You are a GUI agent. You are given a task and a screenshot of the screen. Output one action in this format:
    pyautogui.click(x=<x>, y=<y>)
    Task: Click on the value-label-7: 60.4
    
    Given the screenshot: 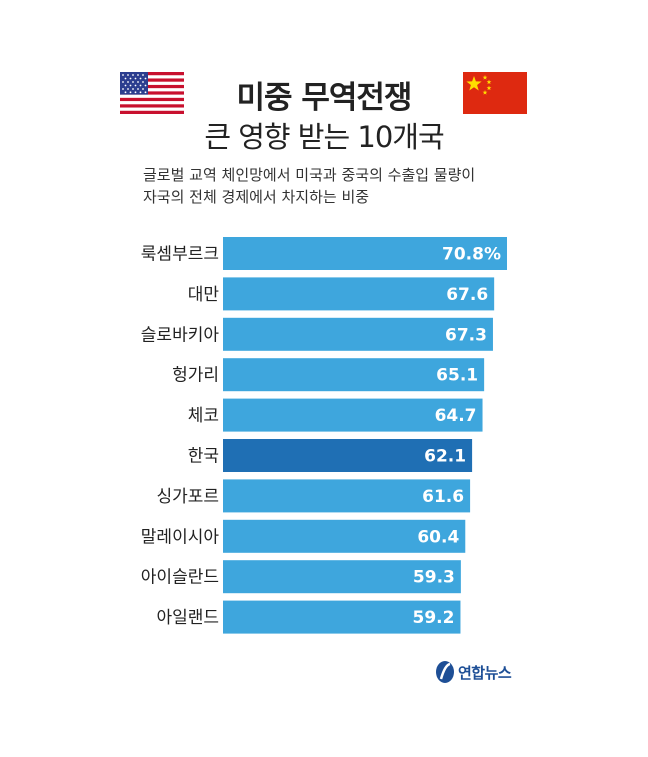 What is the action you would take?
    pyautogui.click(x=438, y=537)
    